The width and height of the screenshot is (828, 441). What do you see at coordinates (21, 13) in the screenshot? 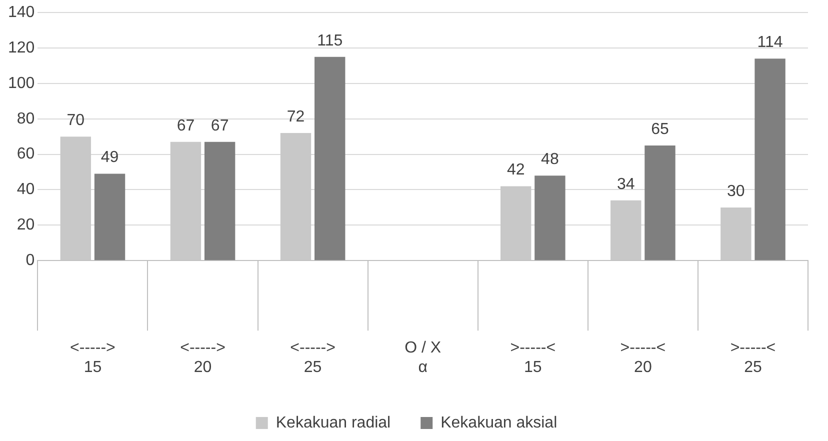
I see `y-tick-label: 140` at bounding box center [21, 13].